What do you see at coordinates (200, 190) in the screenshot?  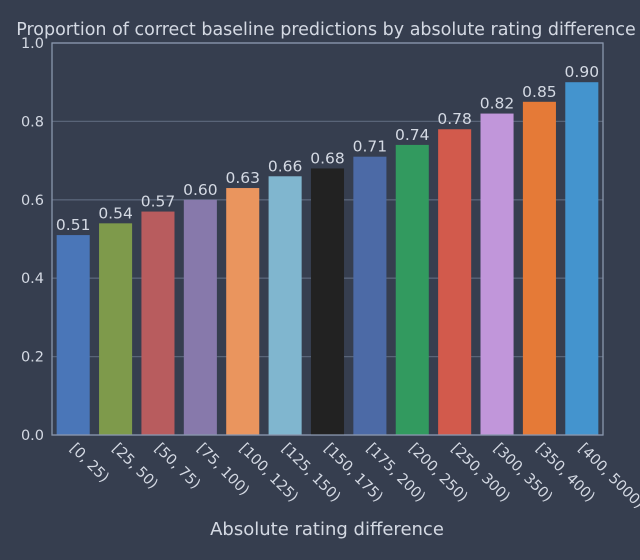 I see `bar-value-label: 0.60` at bounding box center [200, 190].